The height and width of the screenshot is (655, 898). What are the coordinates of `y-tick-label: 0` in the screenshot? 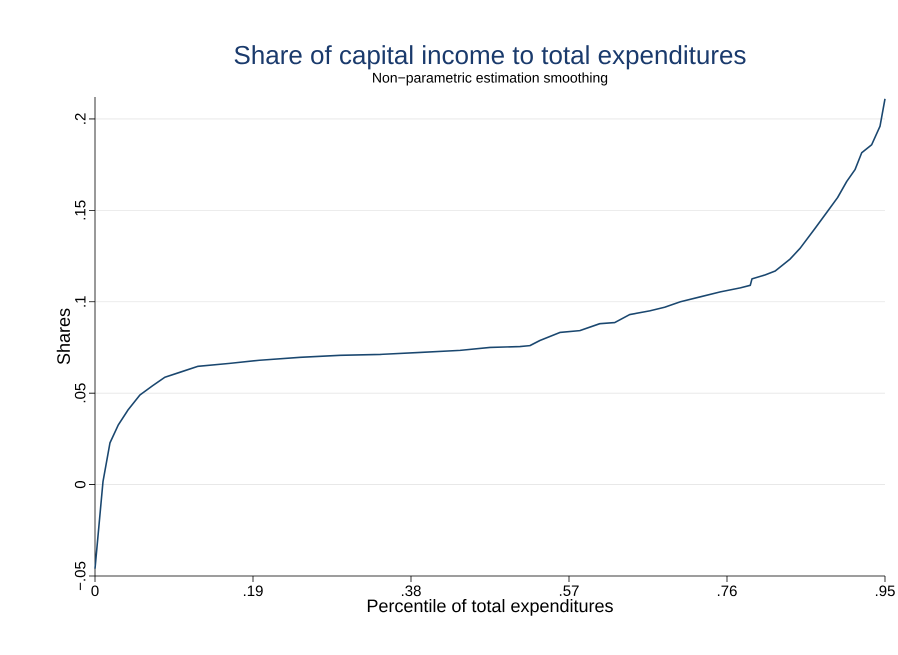 It's located at (80, 484).